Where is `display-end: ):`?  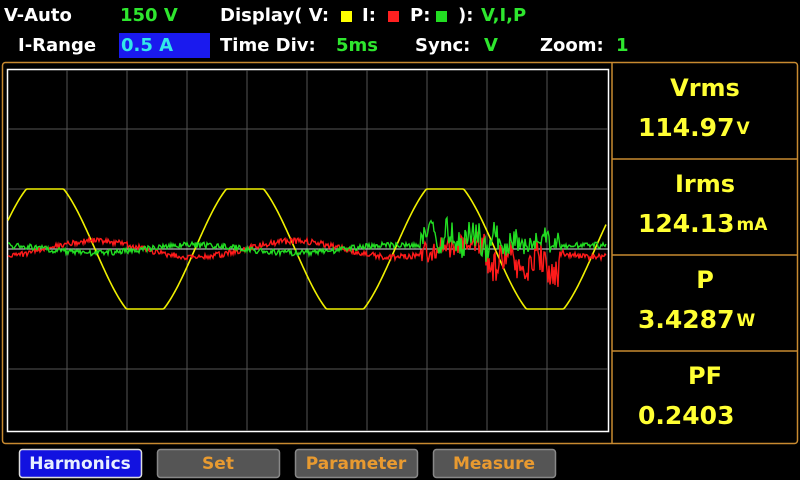
display-end: ): is located at coordinates (465, 15).